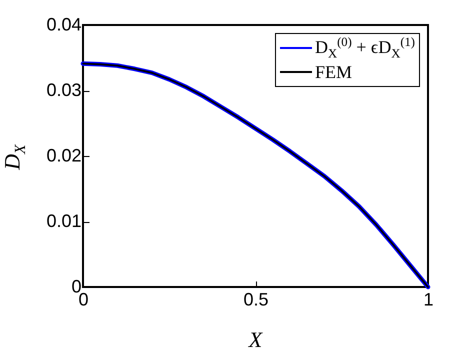 This screenshot has width=474, height=355. Describe the element at coordinates (333, 72) in the screenshot. I see `legend-label: FEM` at that location.